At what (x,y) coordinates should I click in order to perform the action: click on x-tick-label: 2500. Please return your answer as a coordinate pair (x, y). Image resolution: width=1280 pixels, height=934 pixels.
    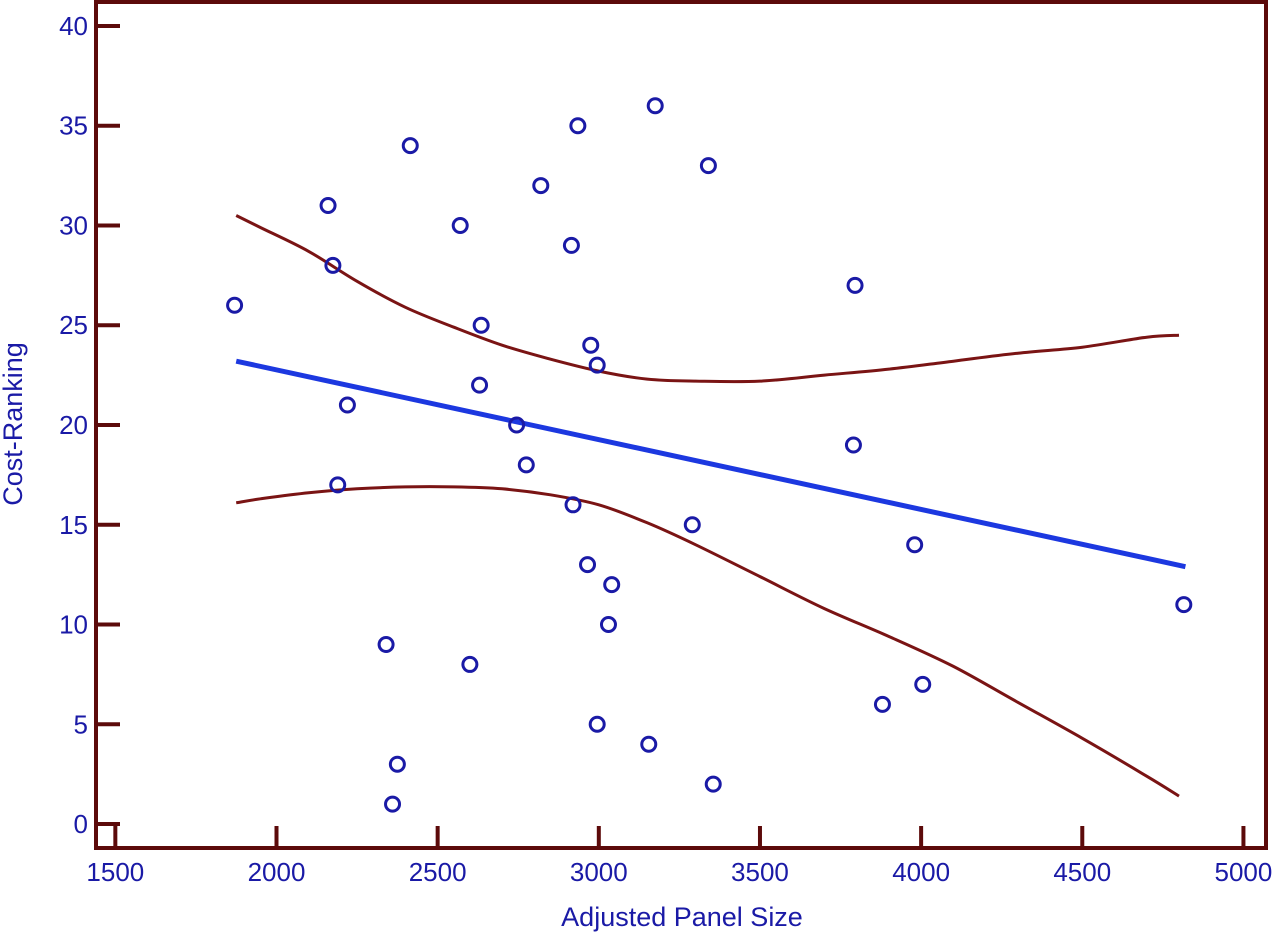
    Looking at the image, I should click on (438, 872).